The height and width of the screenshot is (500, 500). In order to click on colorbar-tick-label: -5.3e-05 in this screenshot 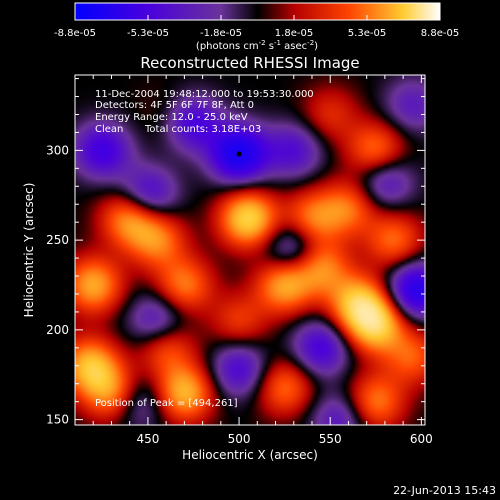, I will do `click(148, 33)`.